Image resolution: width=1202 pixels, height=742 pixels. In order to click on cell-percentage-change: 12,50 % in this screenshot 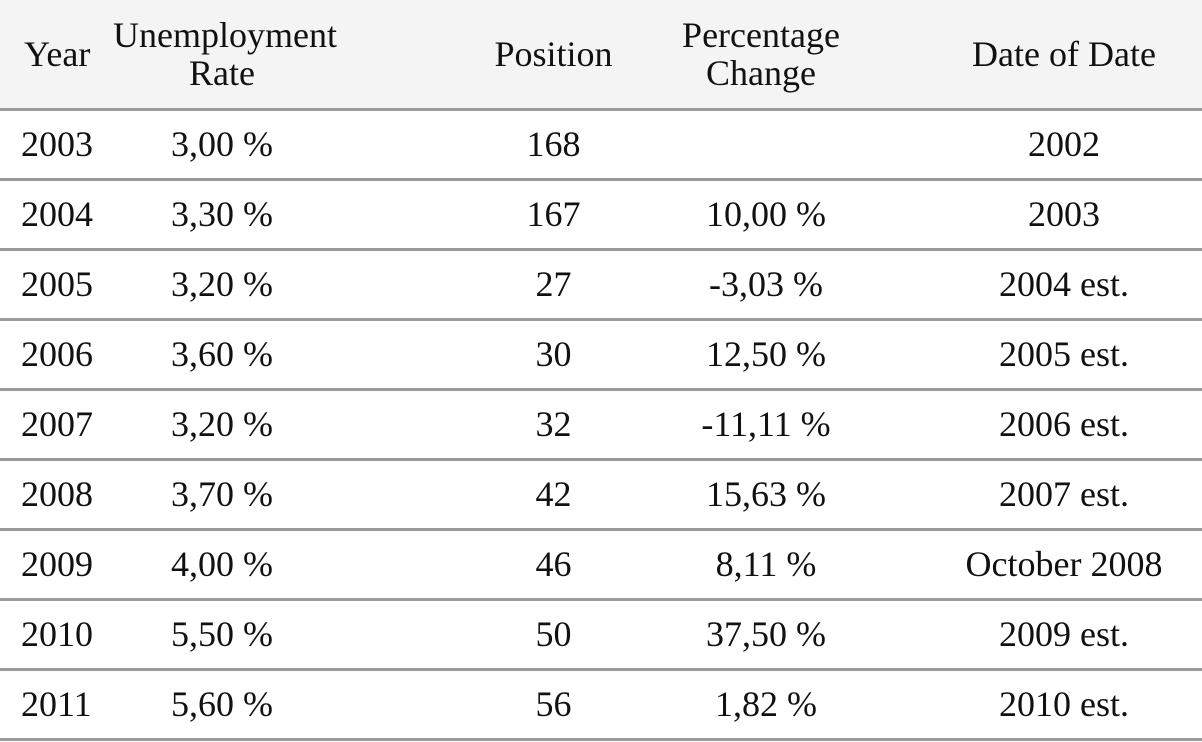, I will do `click(766, 354)`.